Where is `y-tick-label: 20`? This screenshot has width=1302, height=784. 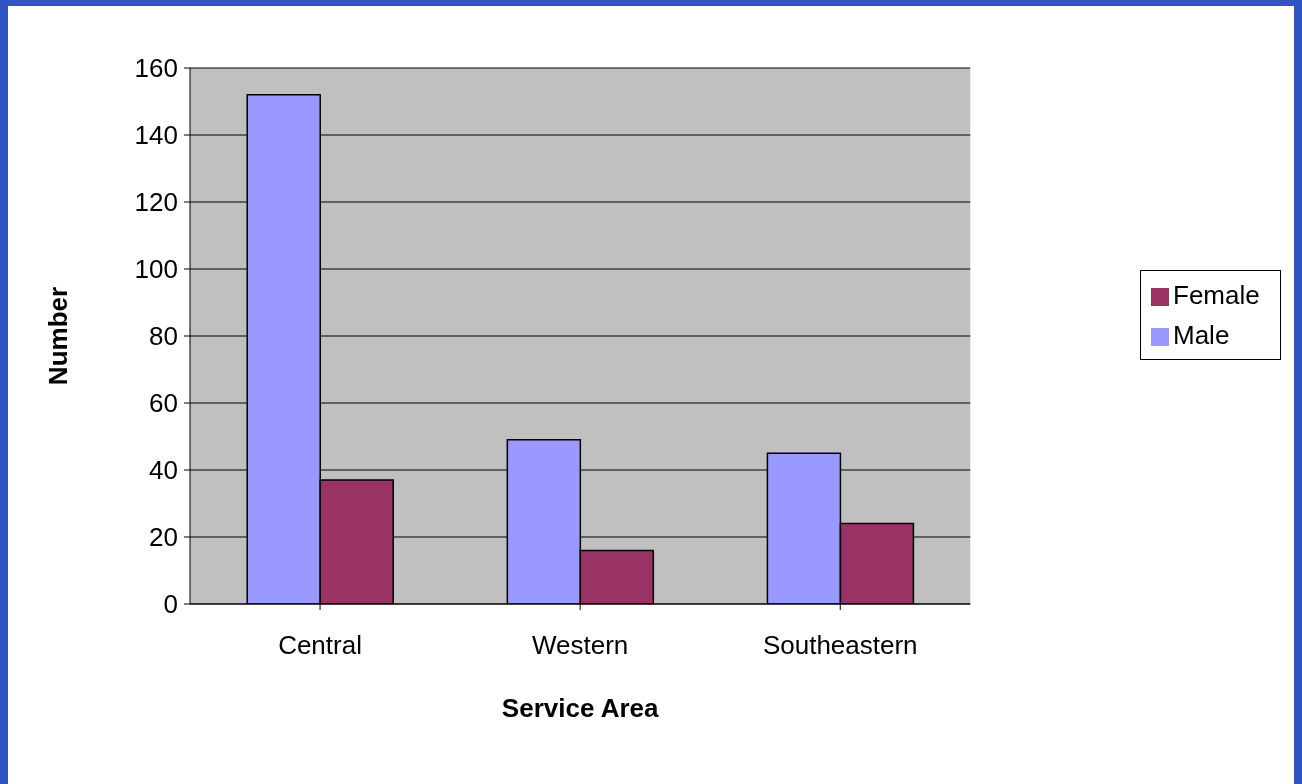
y-tick-label: 20 is located at coordinates (163, 537).